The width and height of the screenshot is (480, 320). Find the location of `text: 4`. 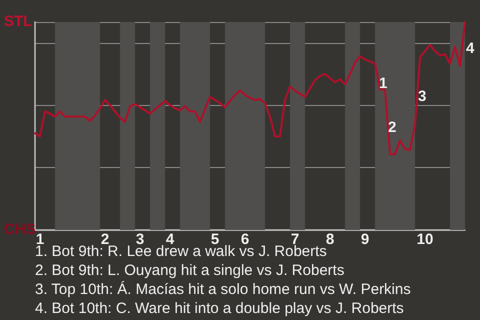

text: 4 is located at coordinates (470, 48).